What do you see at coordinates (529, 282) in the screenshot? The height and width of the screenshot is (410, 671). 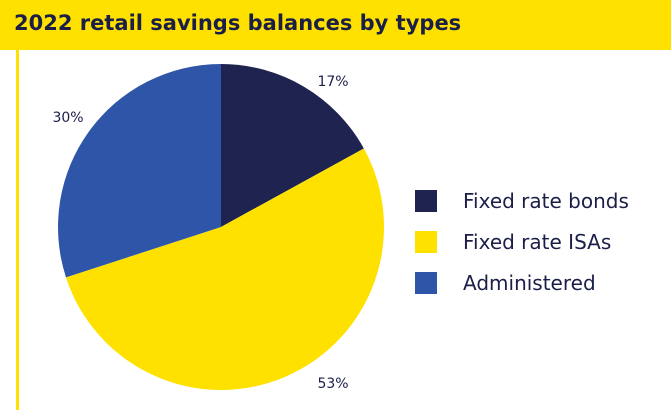 I see `legend-label-administered: Administered` at bounding box center [529, 282].